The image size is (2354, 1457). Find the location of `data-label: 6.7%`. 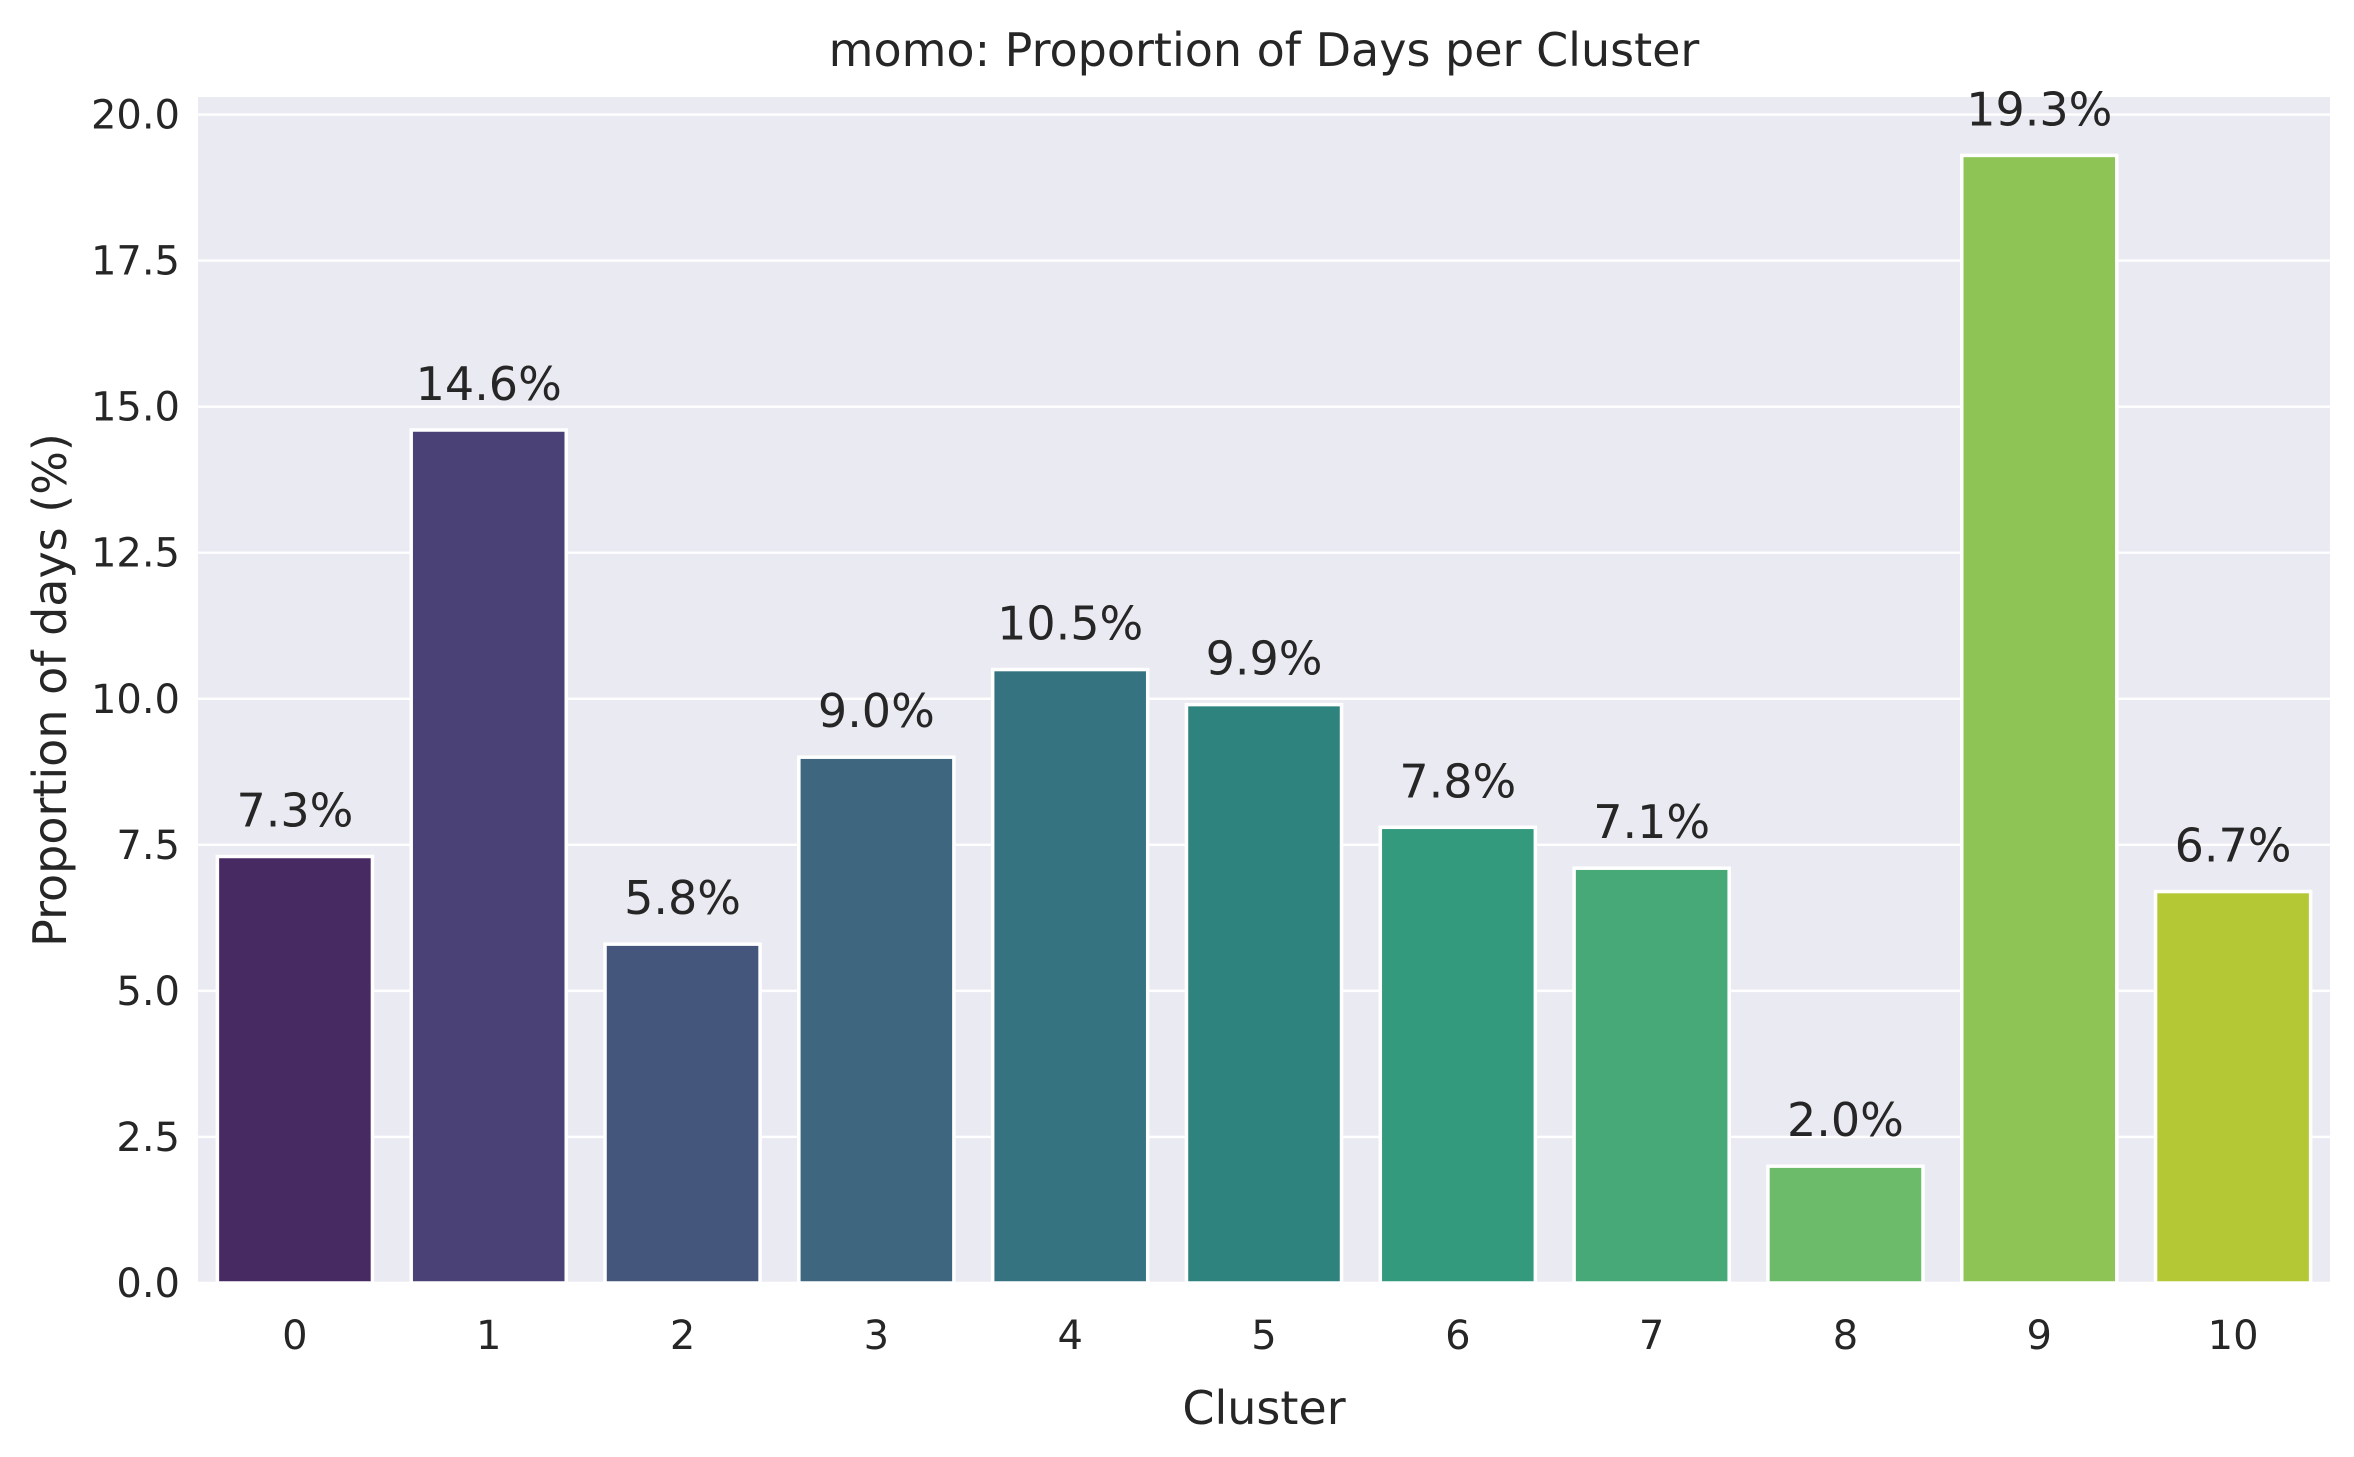

data-label: 6.7% is located at coordinates (2233, 846).